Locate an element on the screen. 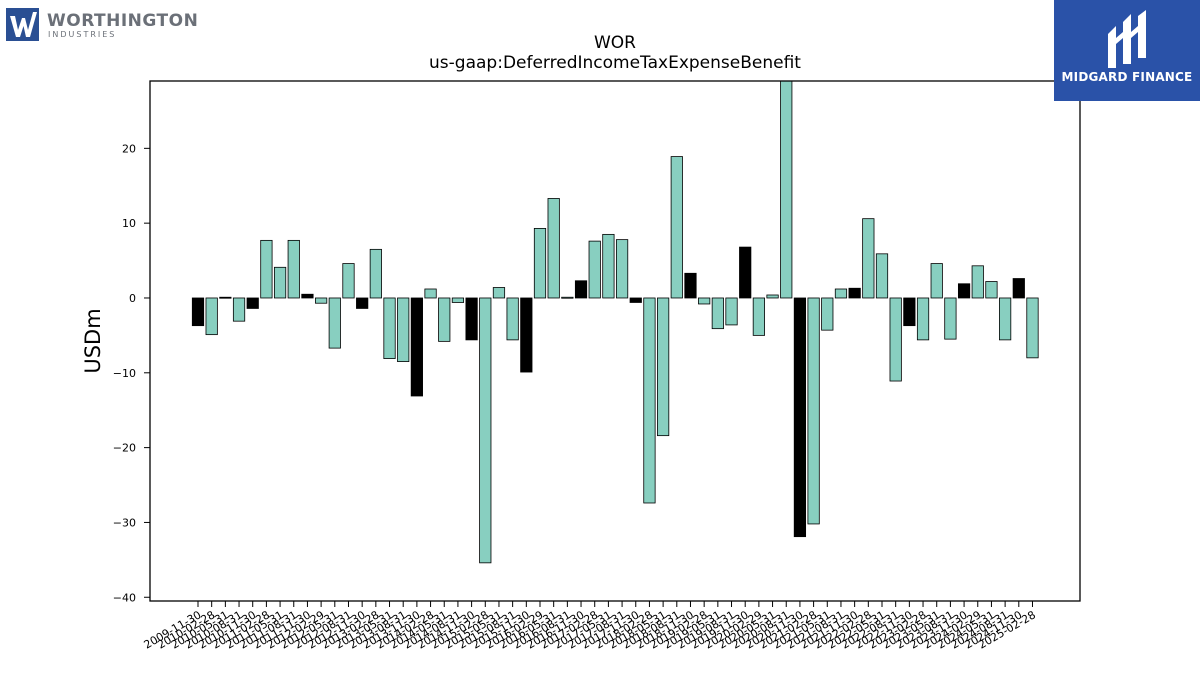 The height and width of the screenshot is (675, 1200). worthington-logo-name: WORTHINGTON is located at coordinates (123, 21).